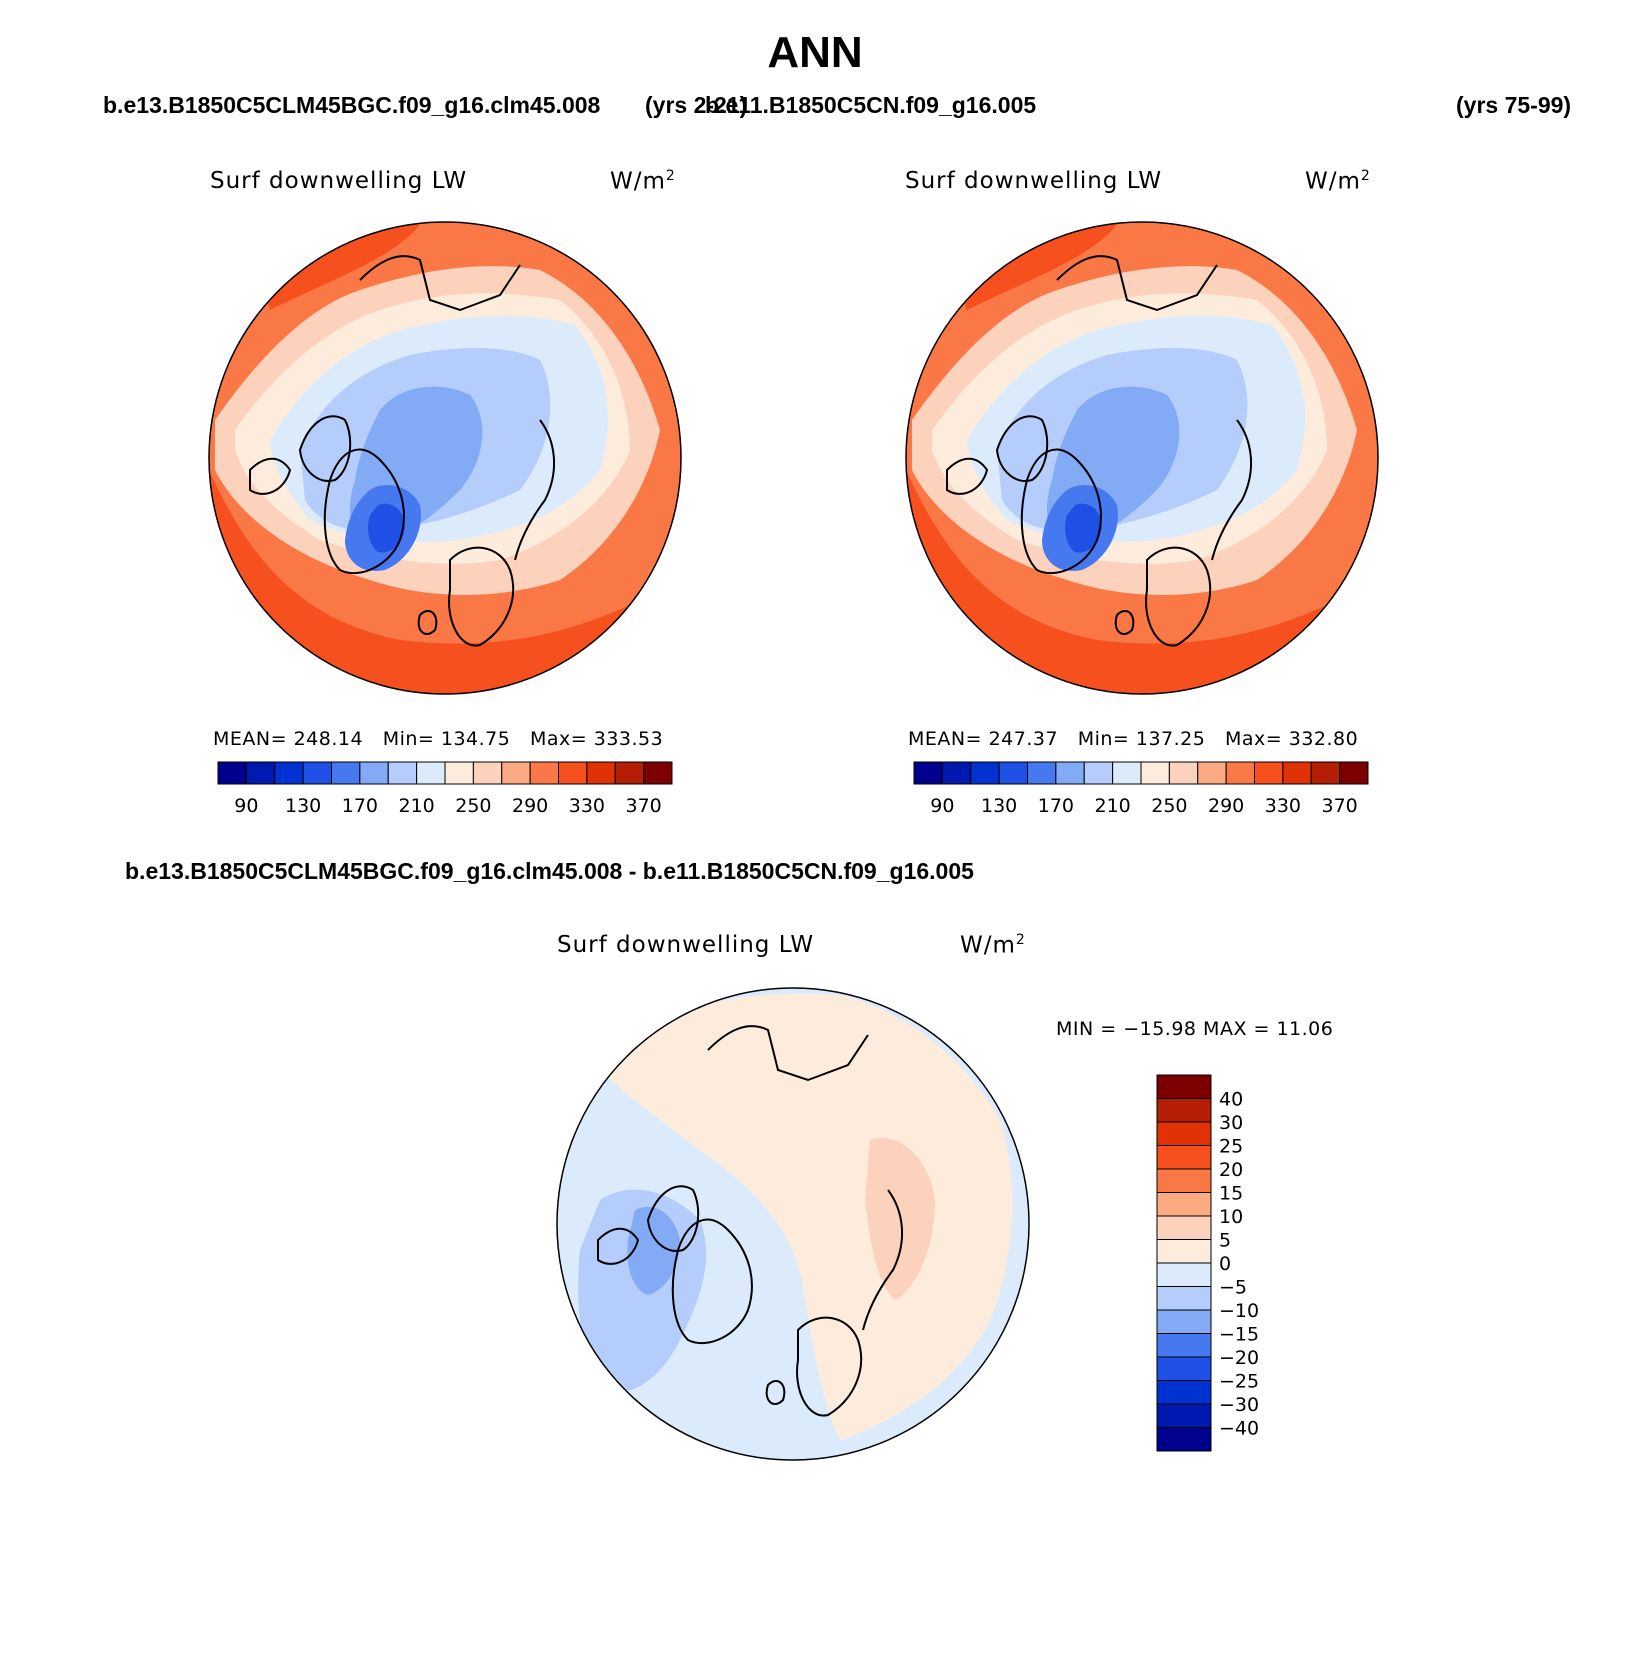  I want to click on map2-atlantic-warm, so click(1142, 582).